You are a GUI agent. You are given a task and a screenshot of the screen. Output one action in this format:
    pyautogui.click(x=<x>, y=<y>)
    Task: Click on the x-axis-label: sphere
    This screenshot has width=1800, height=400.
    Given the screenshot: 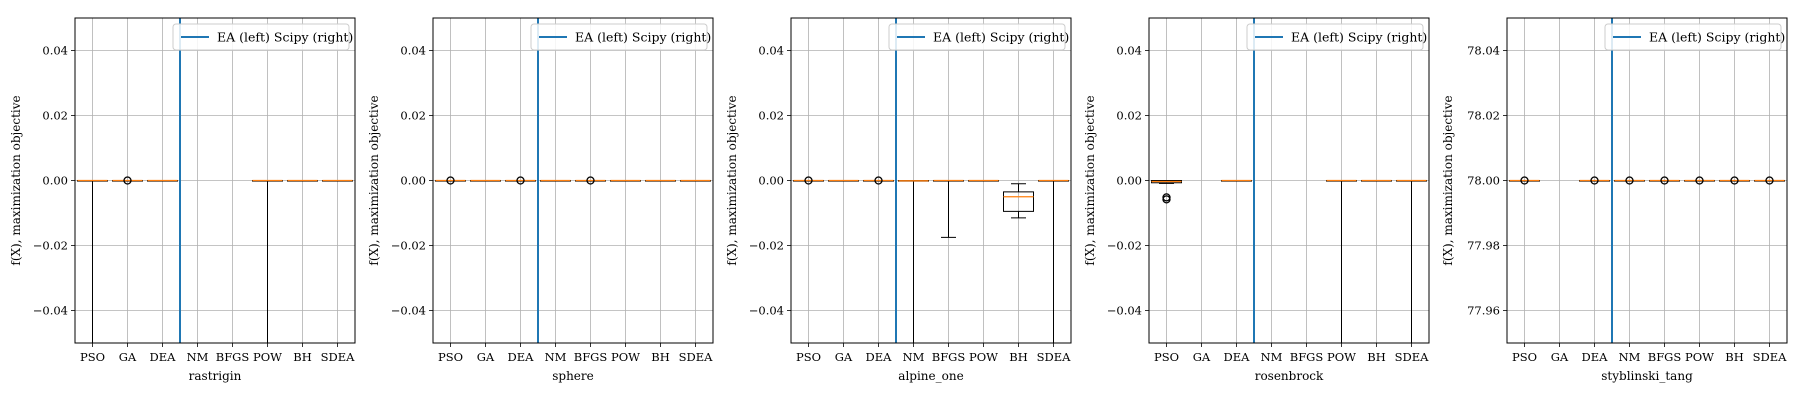 What is the action you would take?
    pyautogui.click(x=573, y=376)
    